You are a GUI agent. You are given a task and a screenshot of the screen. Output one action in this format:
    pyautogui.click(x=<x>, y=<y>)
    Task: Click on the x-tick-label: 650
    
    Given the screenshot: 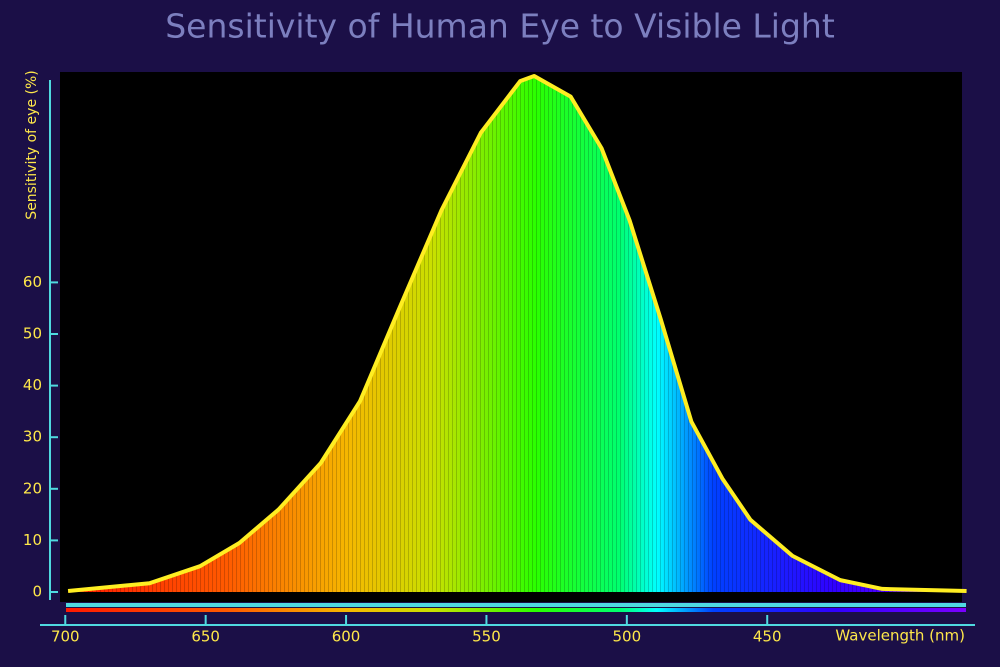 What is the action you would take?
    pyautogui.click(x=205, y=637)
    